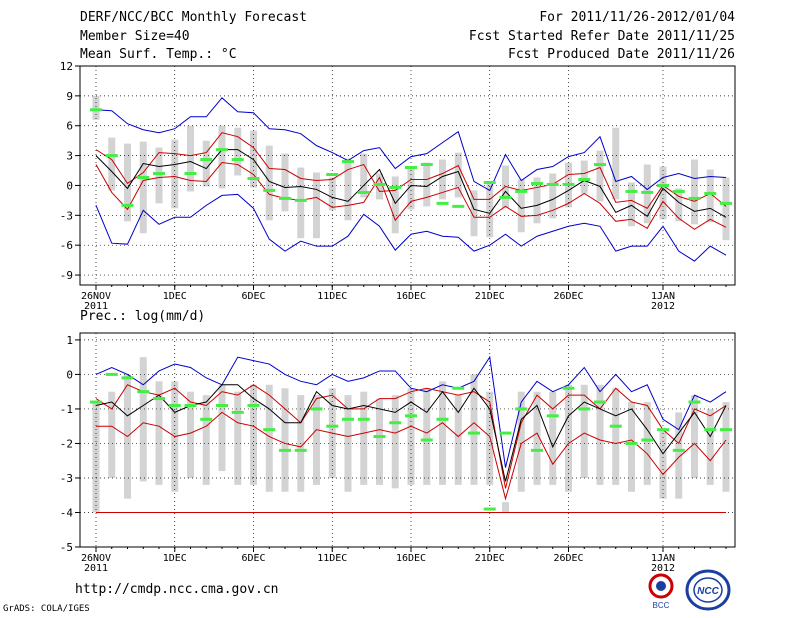 This screenshot has height=618, width=800. I want to click on member-size: Member Size=40, so click(135, 36).